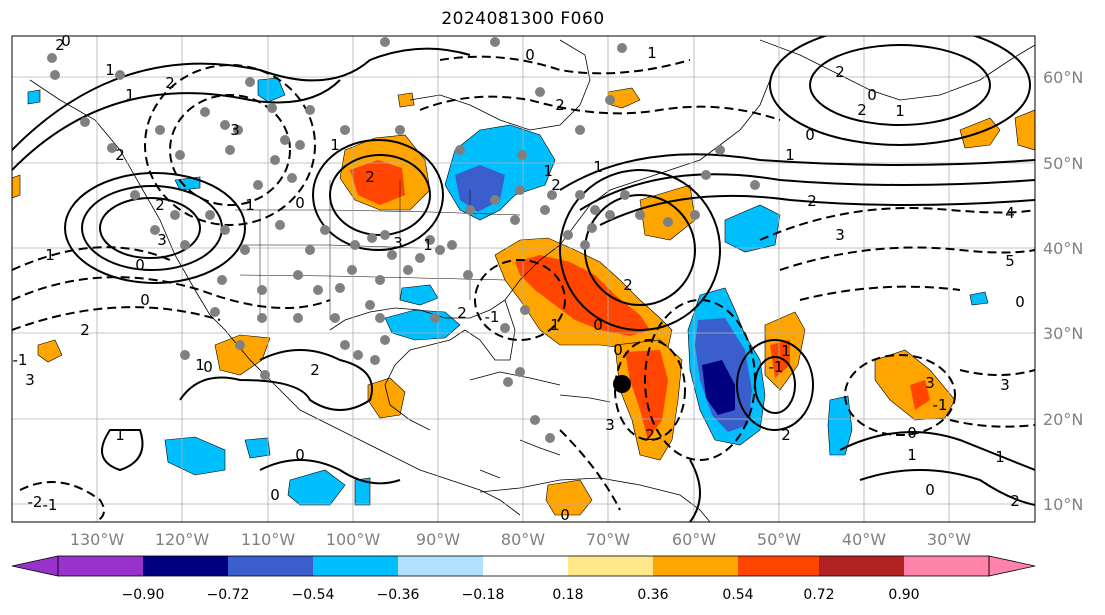 This screenshot has height=615, width=1105. Describe the element at coordinates (34, 97) in the screenshot. I see `shade-neg-northwest` at that location.